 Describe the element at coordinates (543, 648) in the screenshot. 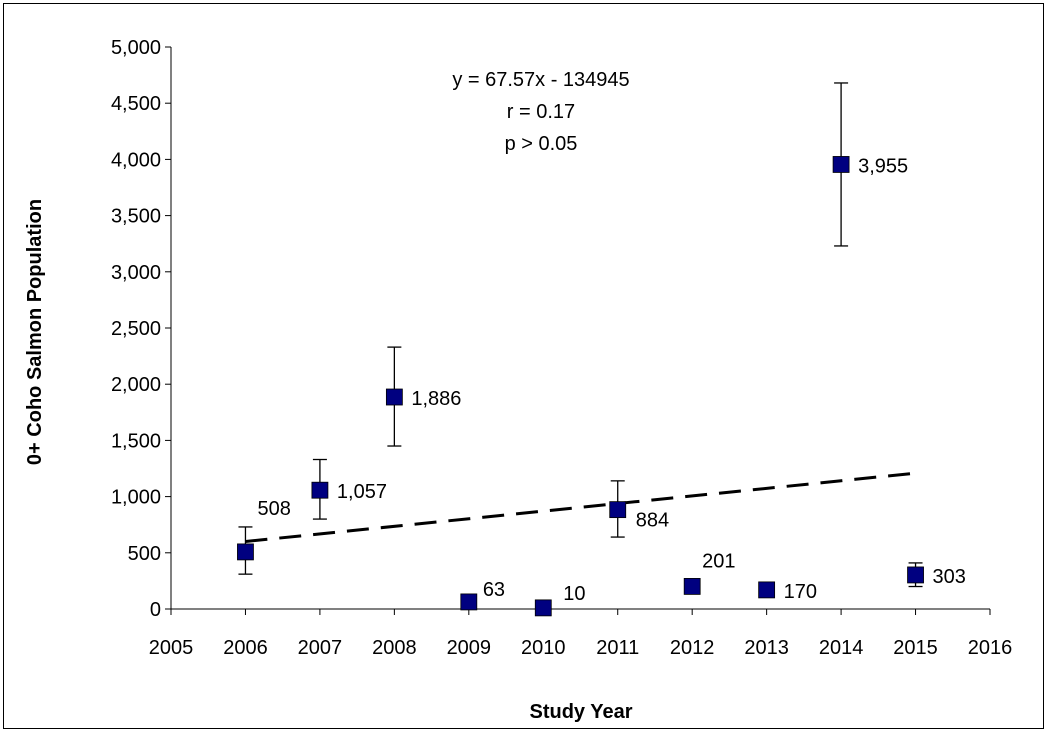

I see `x-tick-label: 2010` at that location.